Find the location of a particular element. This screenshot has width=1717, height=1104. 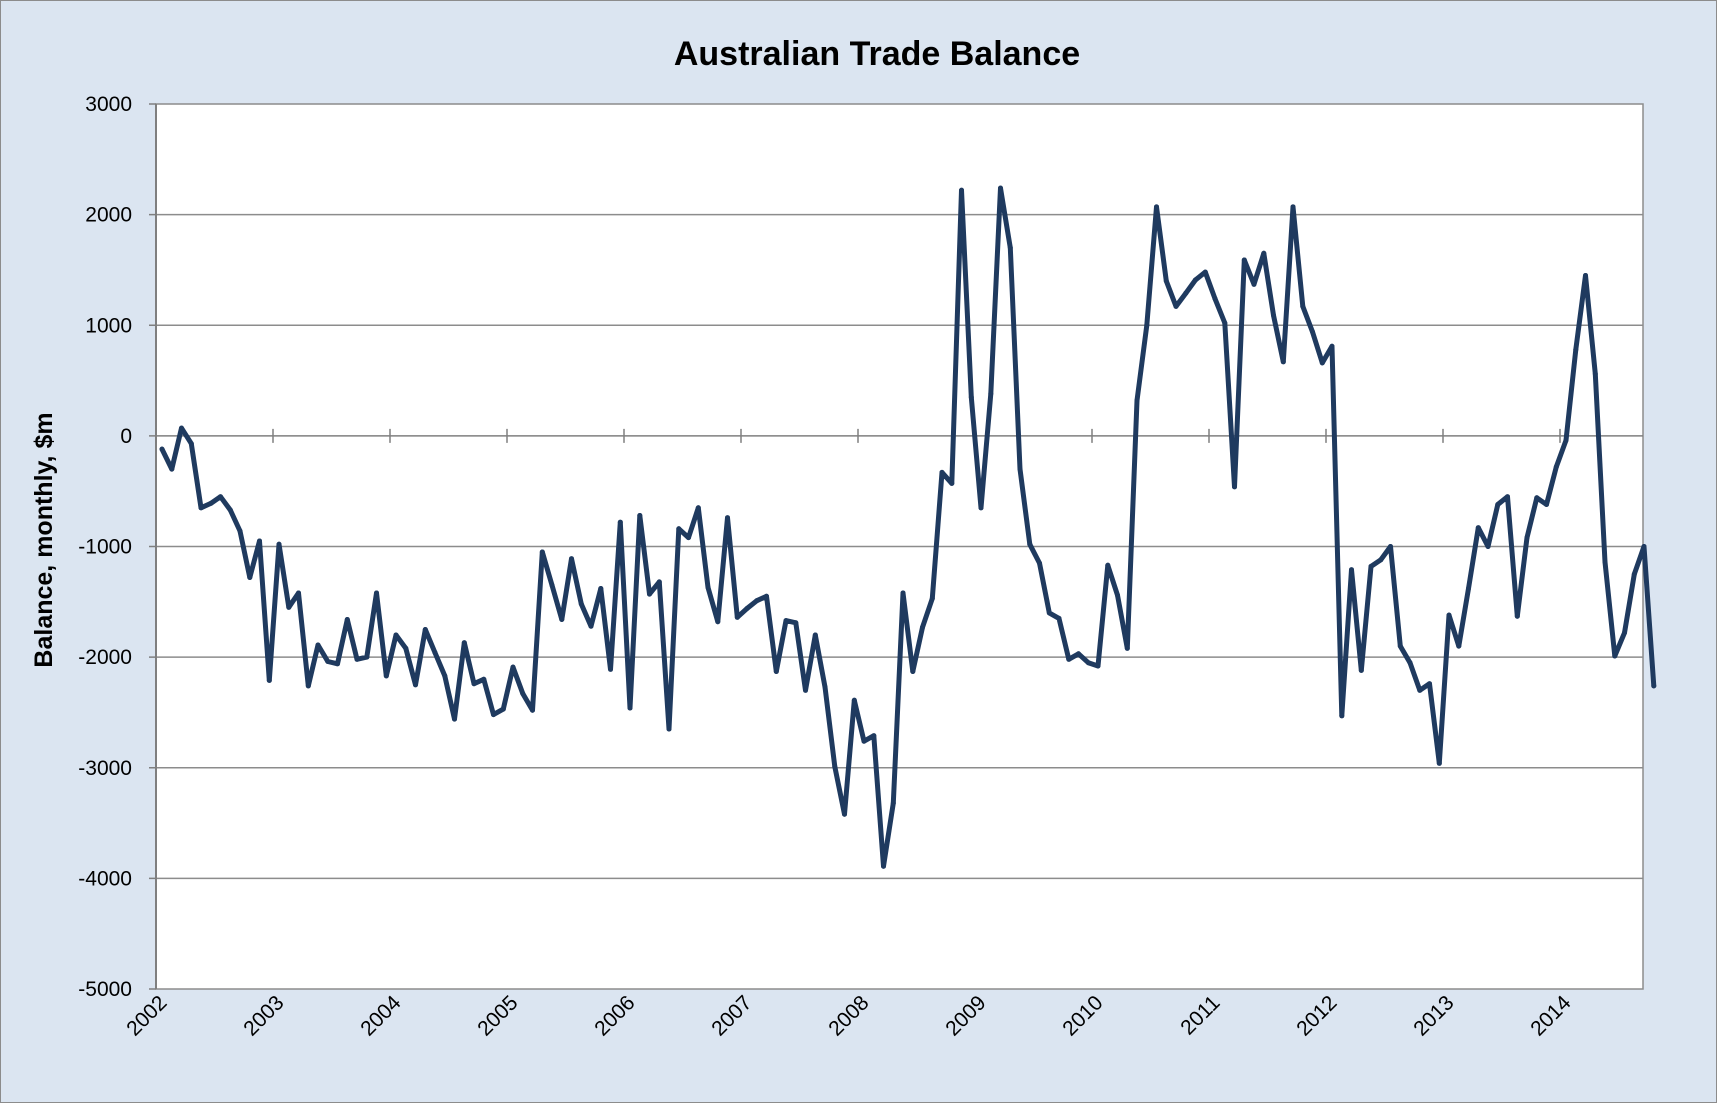

x-tick-label: 2009 is located at coordinates (965, 1015).